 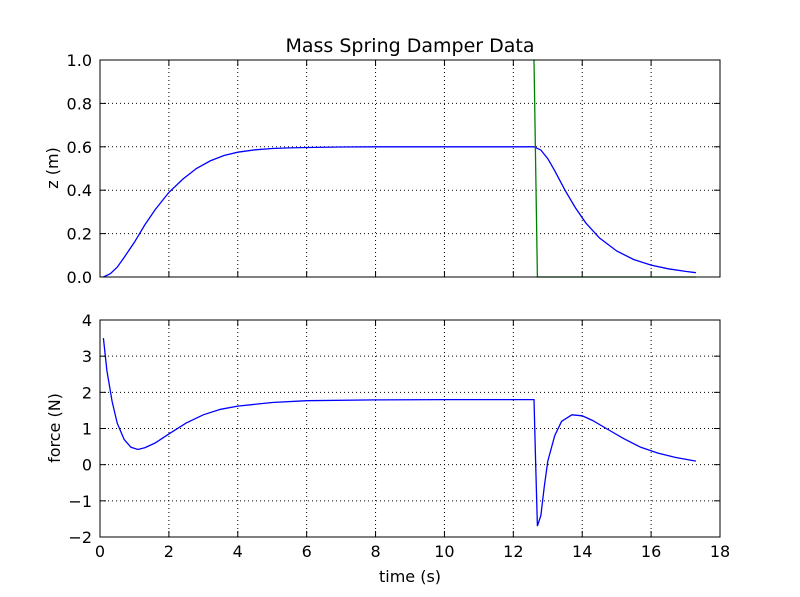 I want to click on x-tick-label: 0, so click(x=100, y=551).